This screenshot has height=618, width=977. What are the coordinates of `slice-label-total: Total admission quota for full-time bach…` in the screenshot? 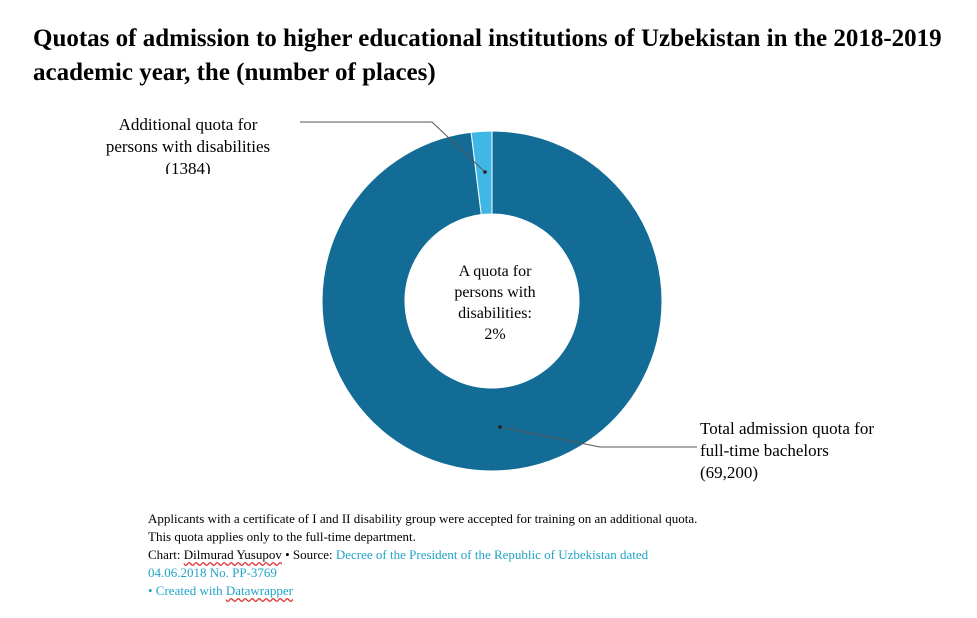 It's located at (830, 451).